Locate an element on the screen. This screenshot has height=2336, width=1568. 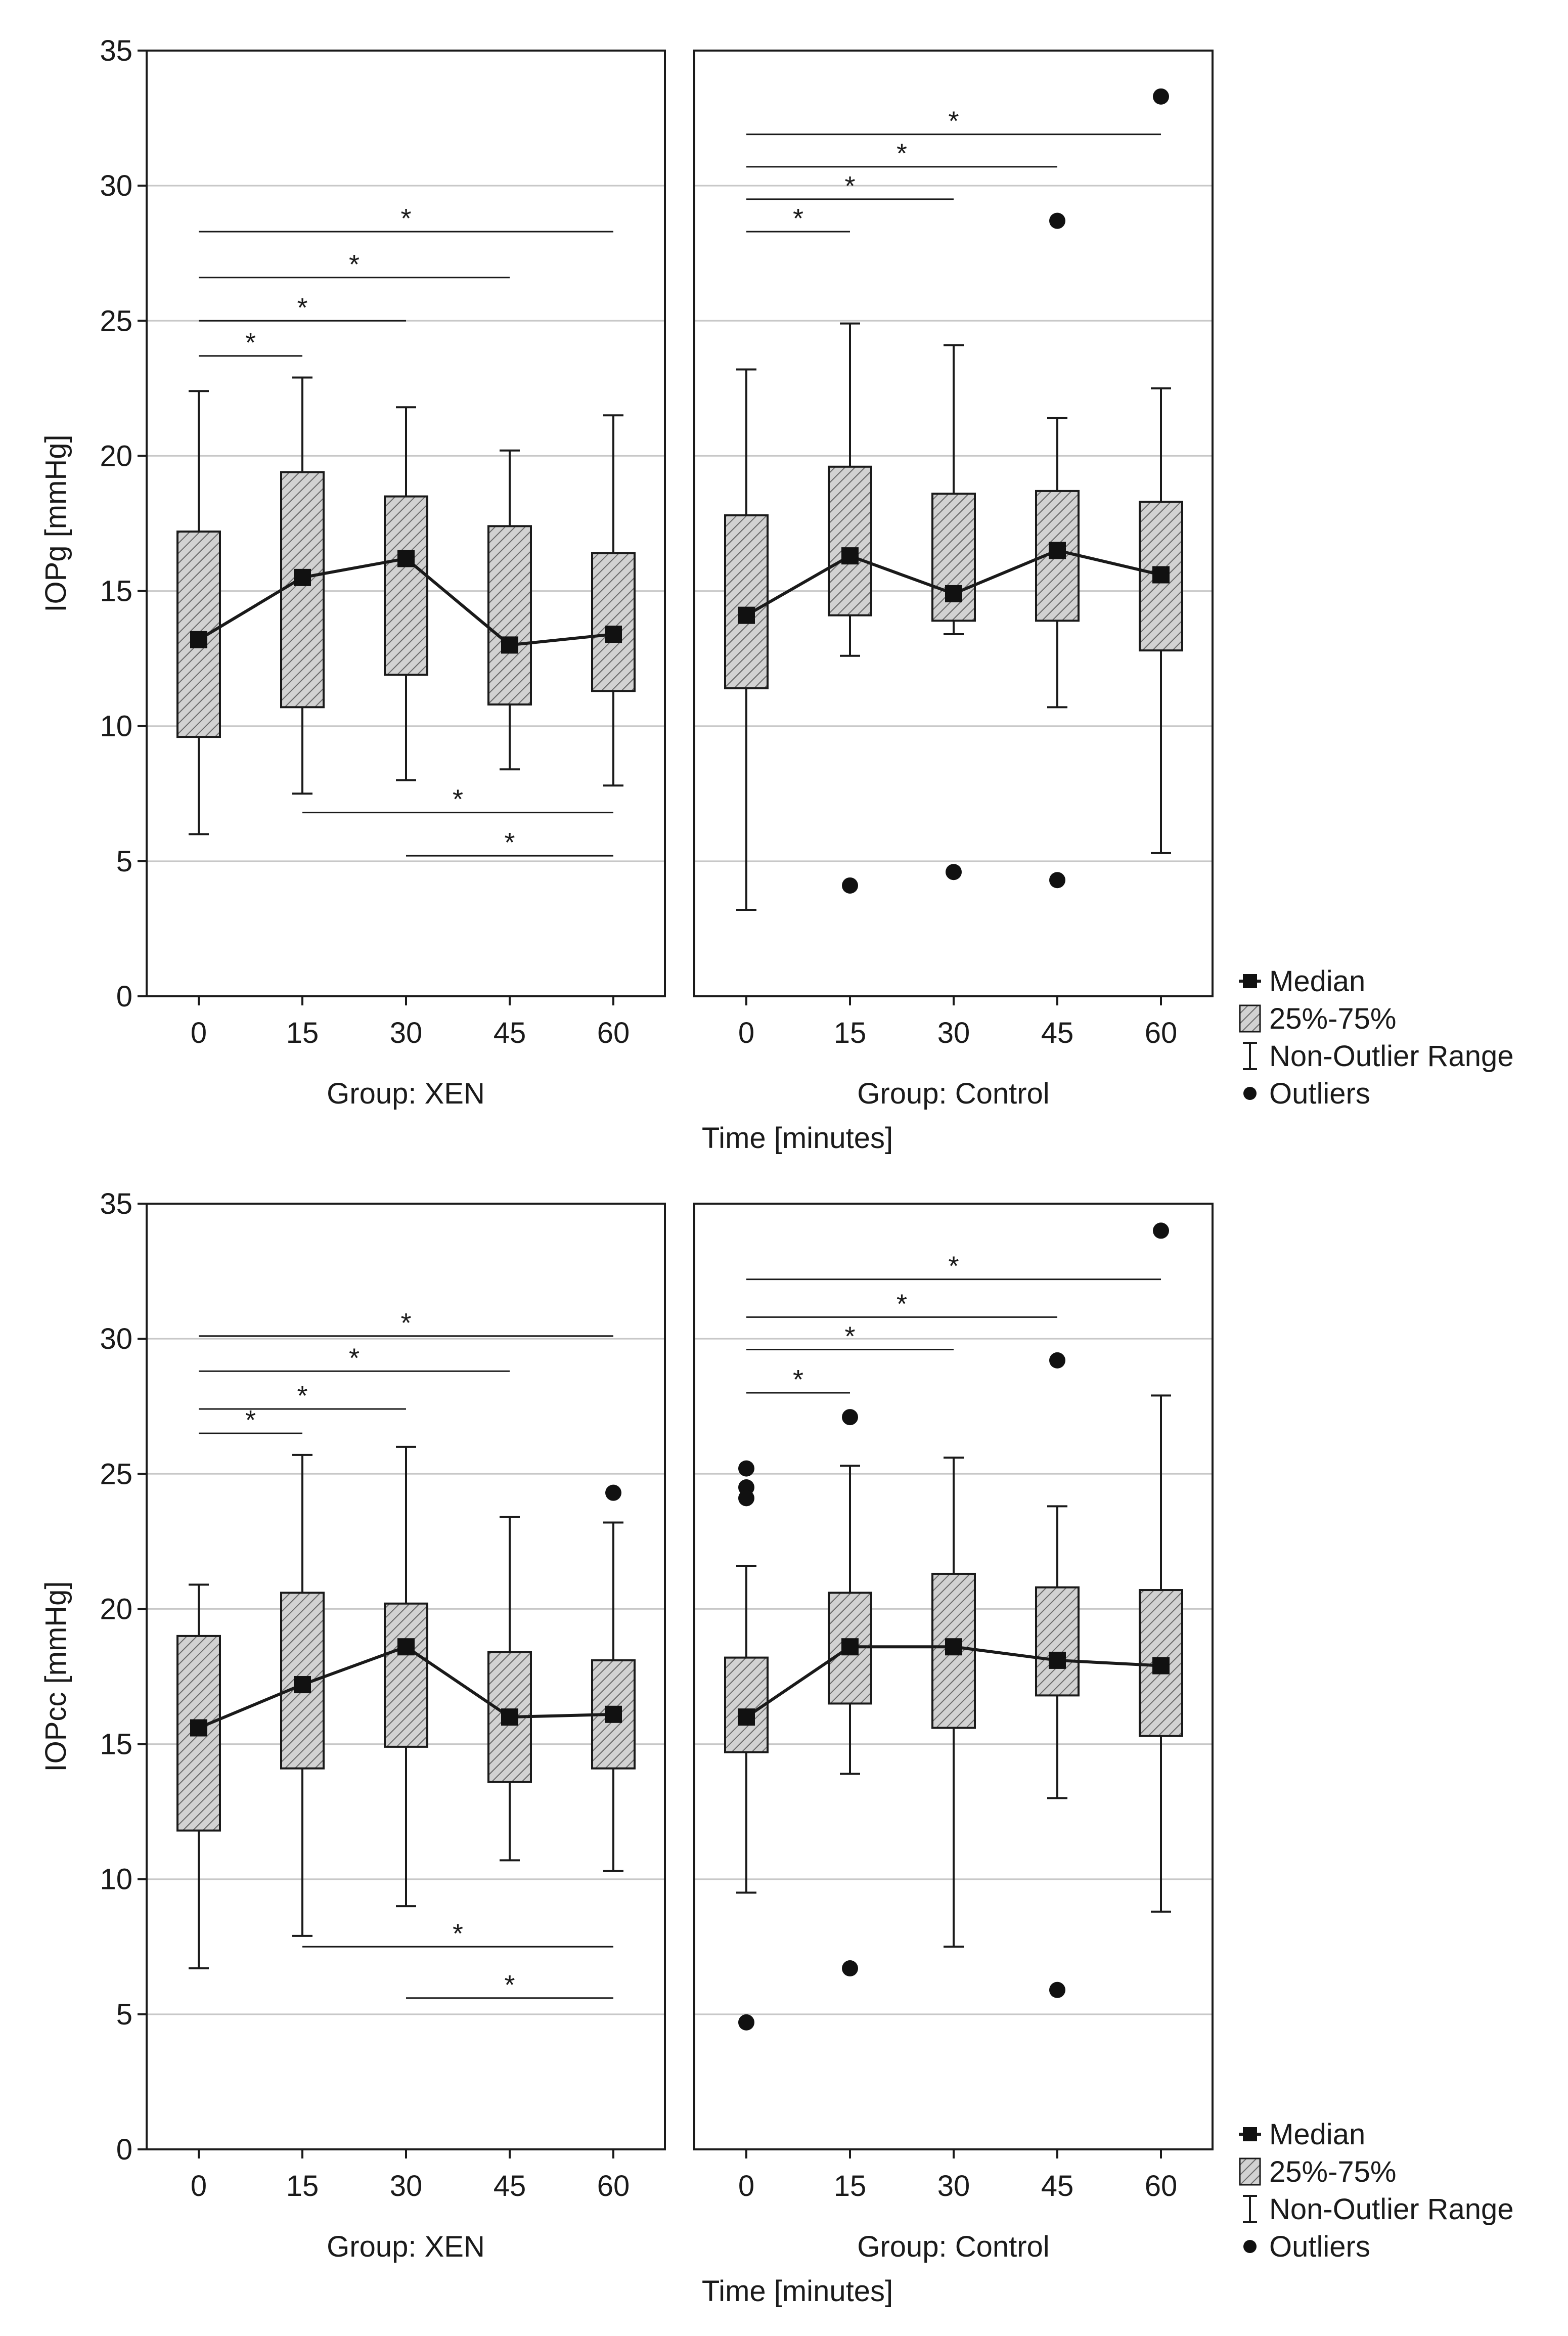
y-axis-label: IOPcc [mmHg] is located at coordinates (55, 1676).